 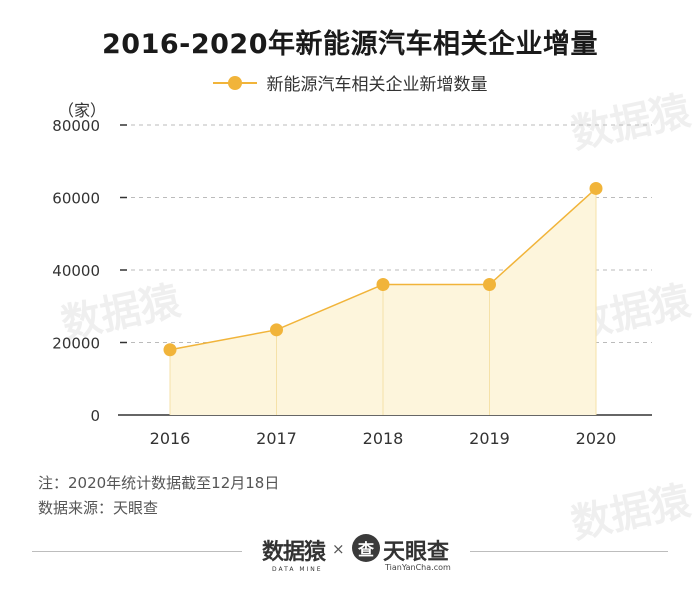 What do you see at coordinates (76, 344) in the screenshot?
I see `y-tick-label: 20000` at bounding box center [76, 344].